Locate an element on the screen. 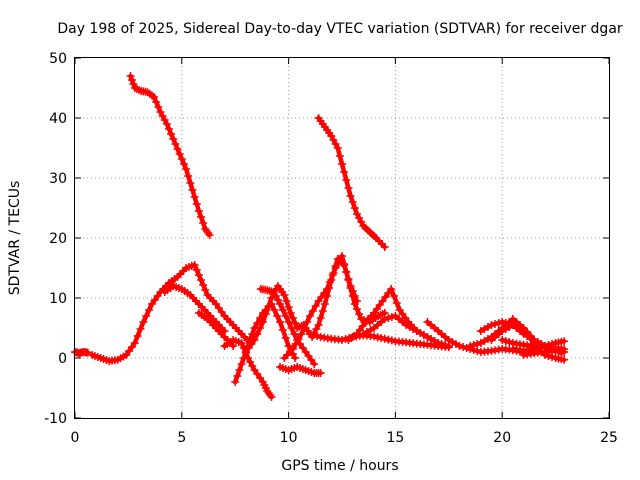 This screenshot has height=480, width=640. x-axis-label: GPS time / hours is located at coordinates (339, 466).